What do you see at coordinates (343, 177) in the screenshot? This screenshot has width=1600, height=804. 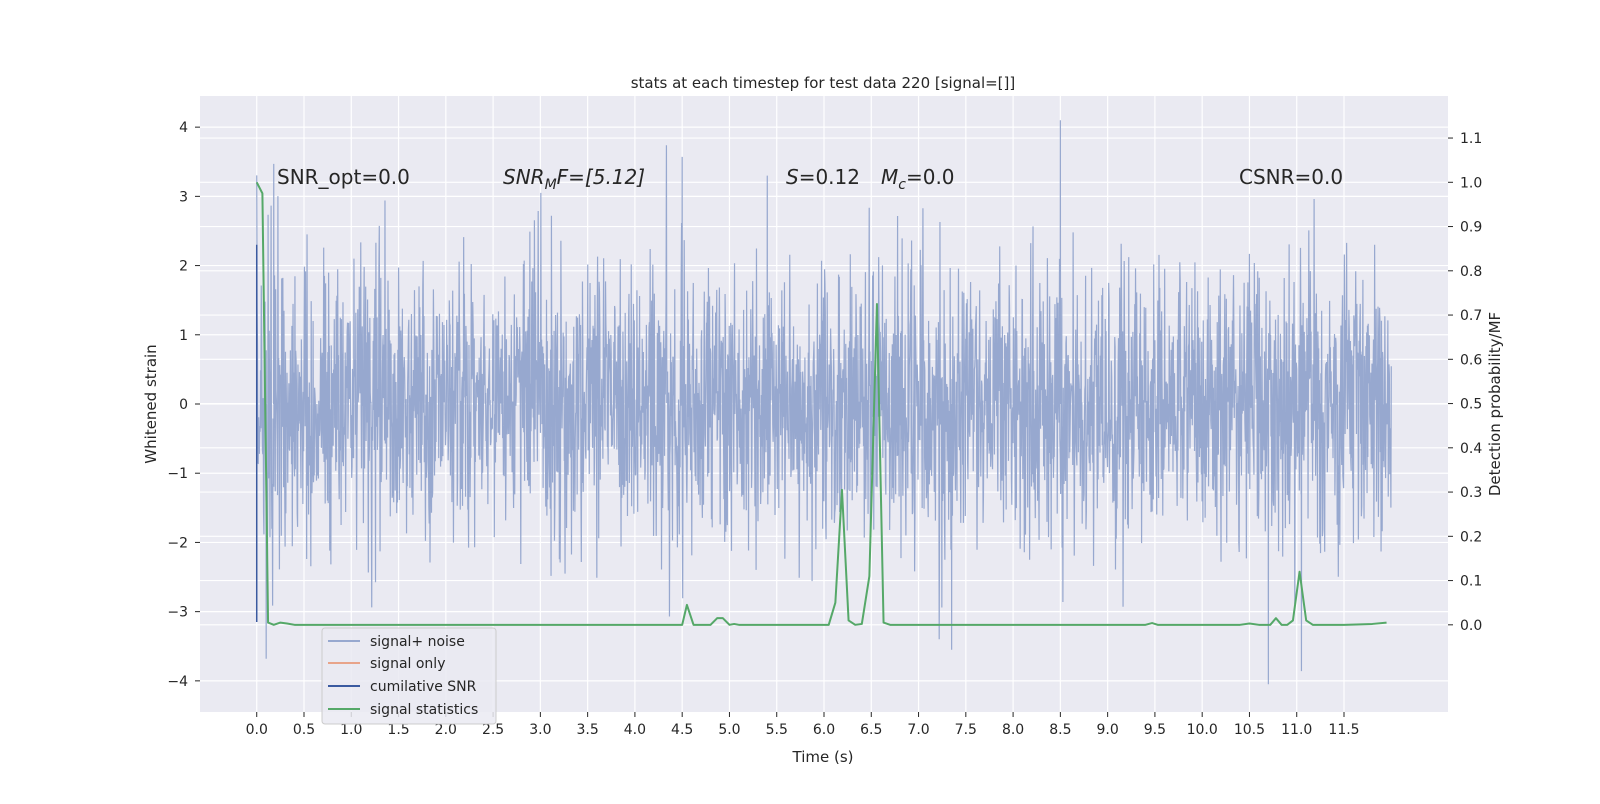 I see `snr-opt-annotation: SNR_opt=0.0` at bounding box center [343, 177].